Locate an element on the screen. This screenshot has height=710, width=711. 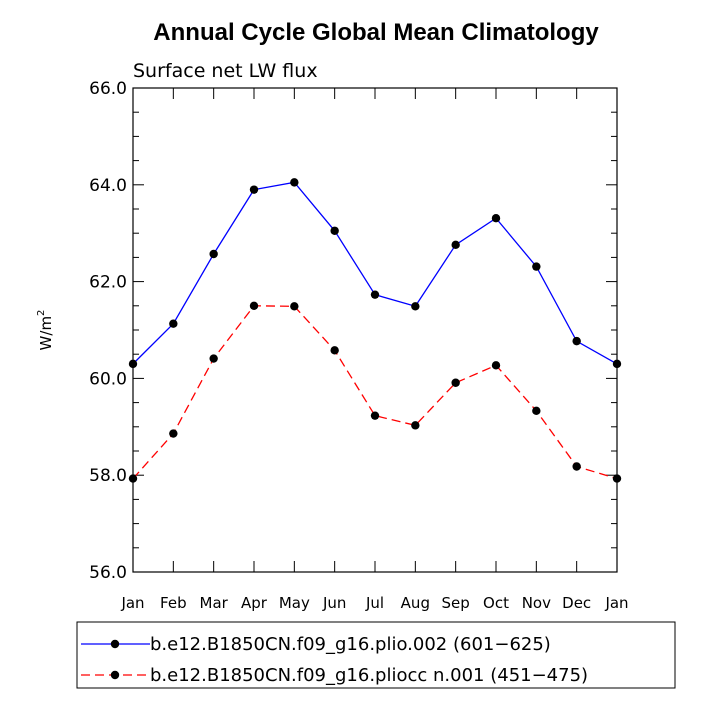
y-tick-label: 62.0 is located at coordinates (108, 283).